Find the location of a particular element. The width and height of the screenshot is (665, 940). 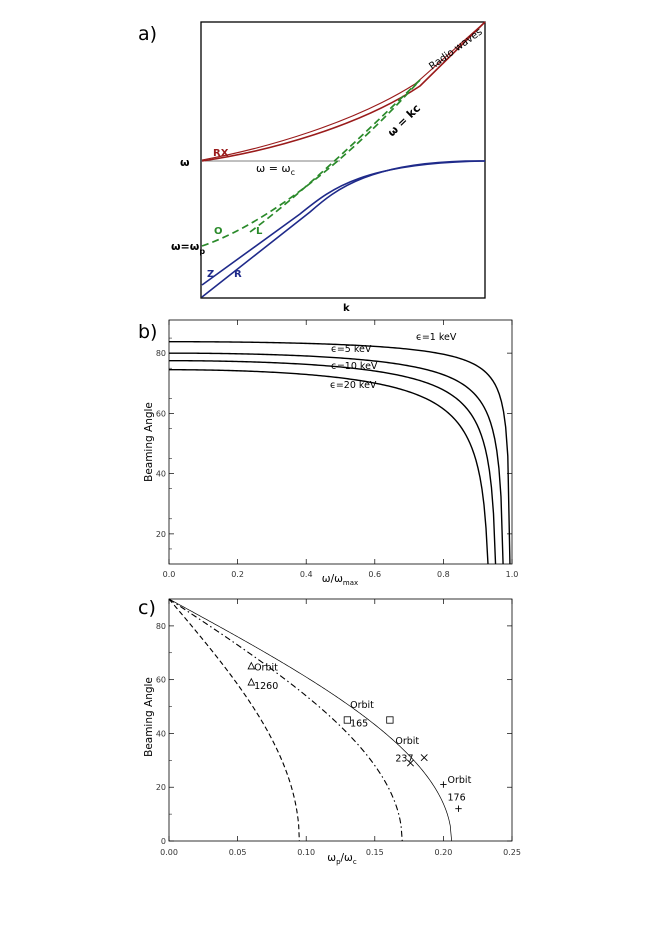

rx-mode-curves is located at coordinates (343, 91).